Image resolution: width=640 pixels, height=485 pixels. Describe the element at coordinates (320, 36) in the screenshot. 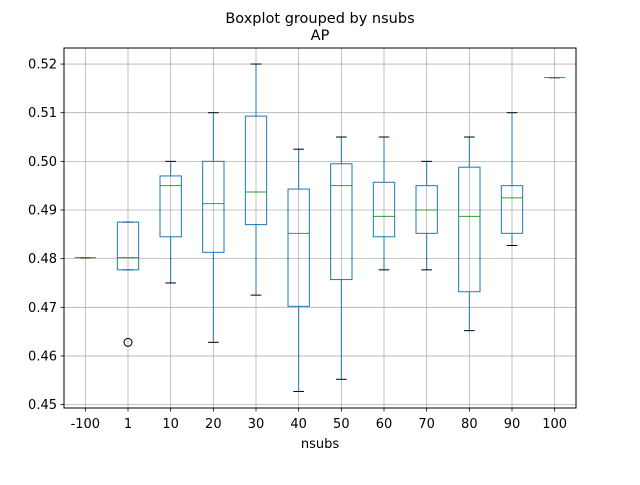

I see `chart-title: AP` at that location.